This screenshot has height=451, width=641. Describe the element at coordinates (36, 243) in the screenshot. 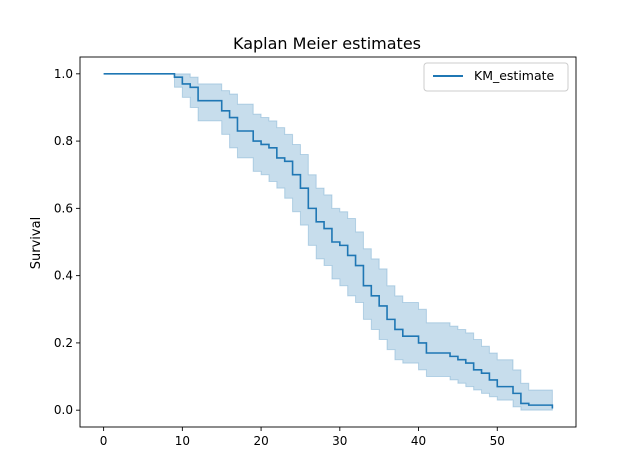

I see `y-axis-label: Survival` at that location.